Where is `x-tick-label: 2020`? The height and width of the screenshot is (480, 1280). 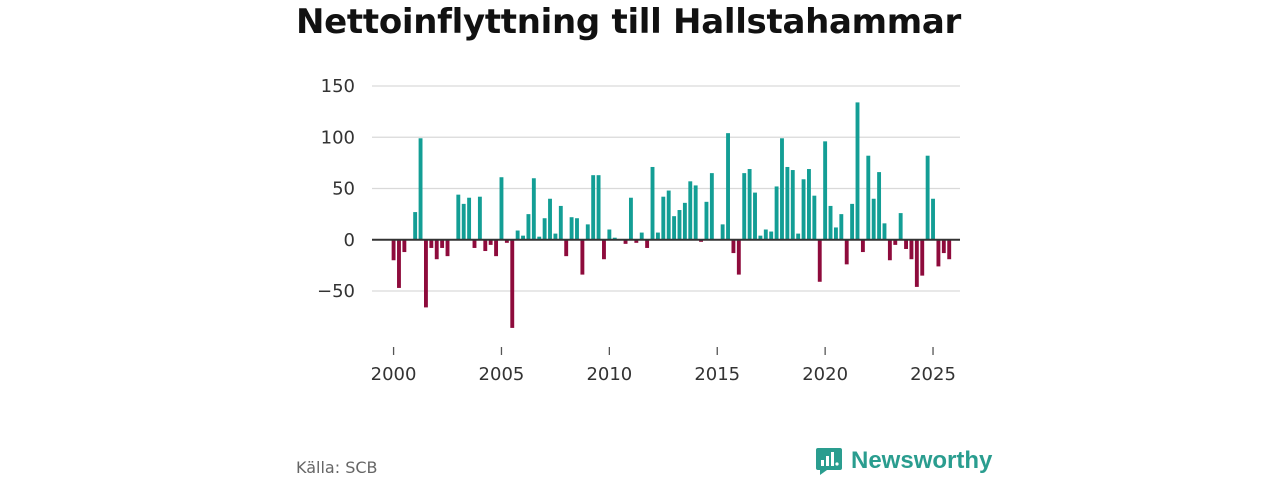
x-tick-label: 2020 is located at coordinates (825, 374).